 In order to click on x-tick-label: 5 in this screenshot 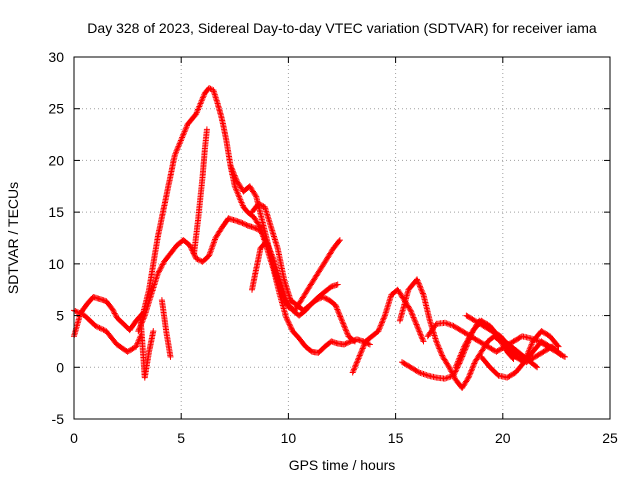, I will do `click(181, 438)`.